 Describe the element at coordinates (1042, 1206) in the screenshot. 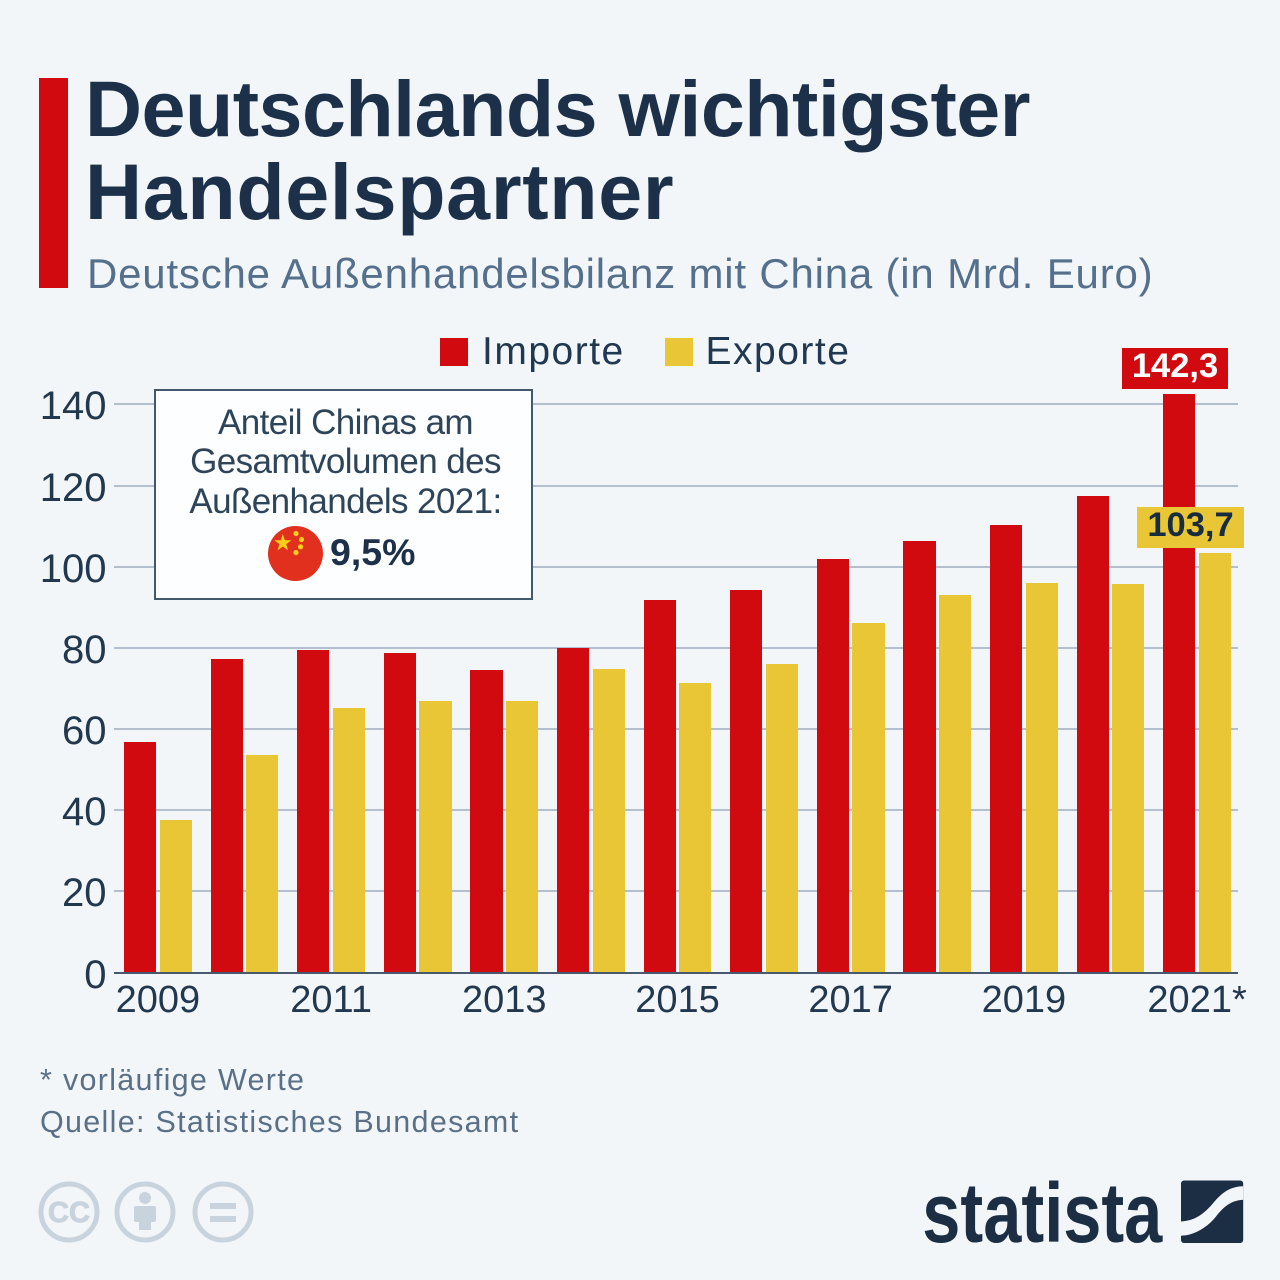

I see `svg-text: statista` at that location.